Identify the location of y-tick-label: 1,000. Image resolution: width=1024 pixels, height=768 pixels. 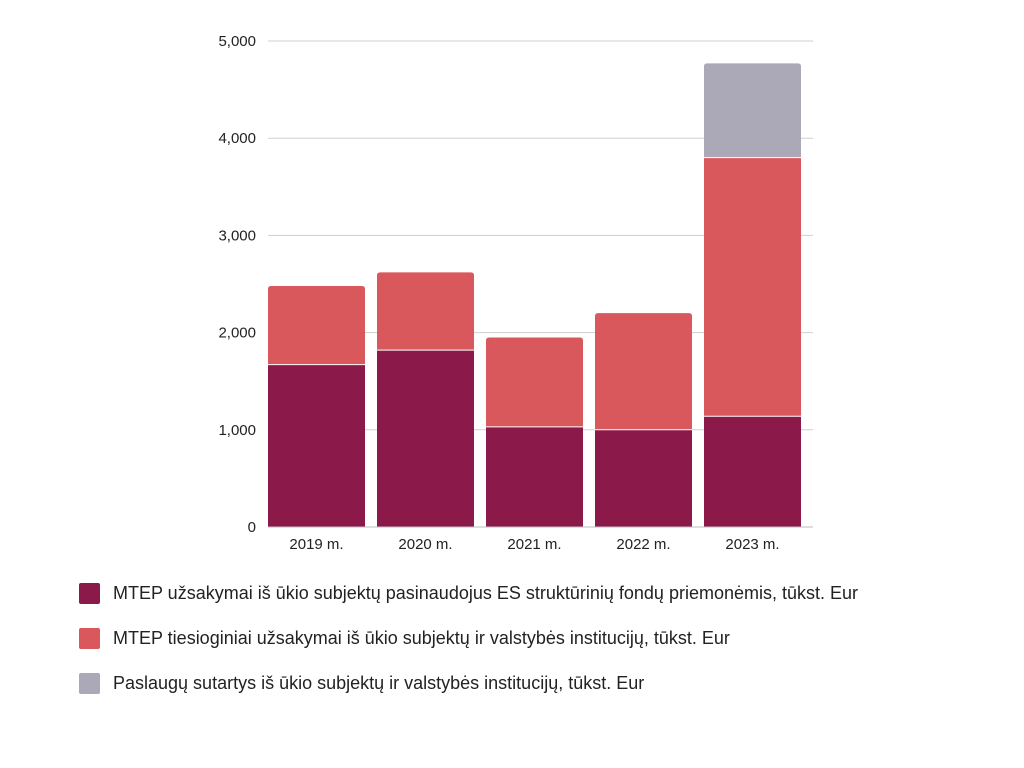
(237, 430).